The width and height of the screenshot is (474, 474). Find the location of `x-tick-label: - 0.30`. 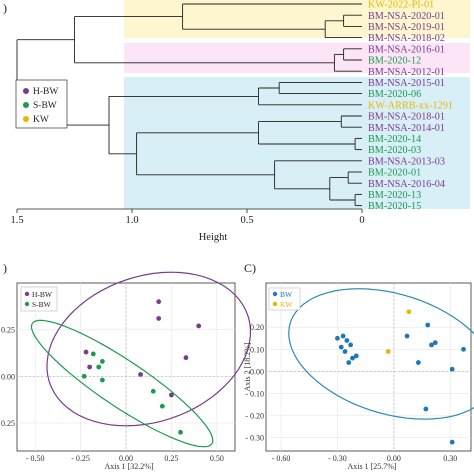

x-tick-label: - 0.30 is located at coordinates (337, 458).